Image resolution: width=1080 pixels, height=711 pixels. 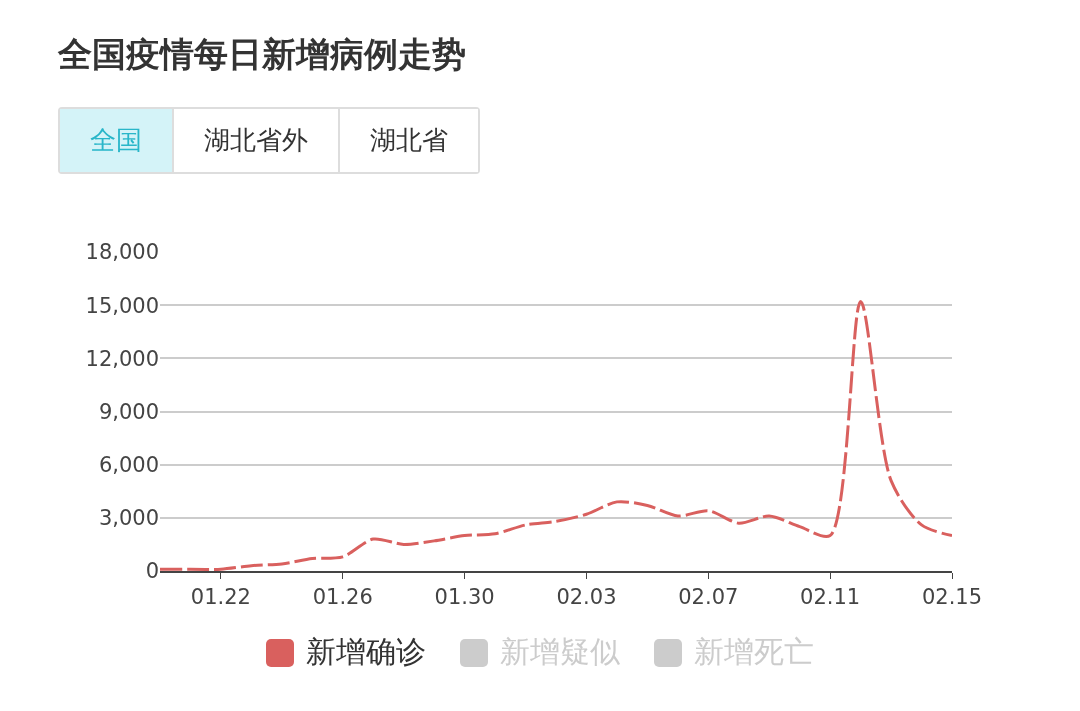 I want to click on x-tick-label: 02.15, so click(x=952, y=597).